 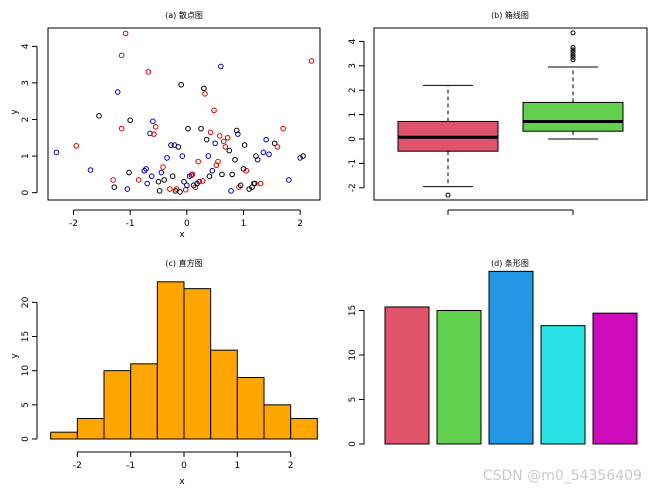 I want to click on scatter-x-tick-label: 0, so click(x=187, y=224).